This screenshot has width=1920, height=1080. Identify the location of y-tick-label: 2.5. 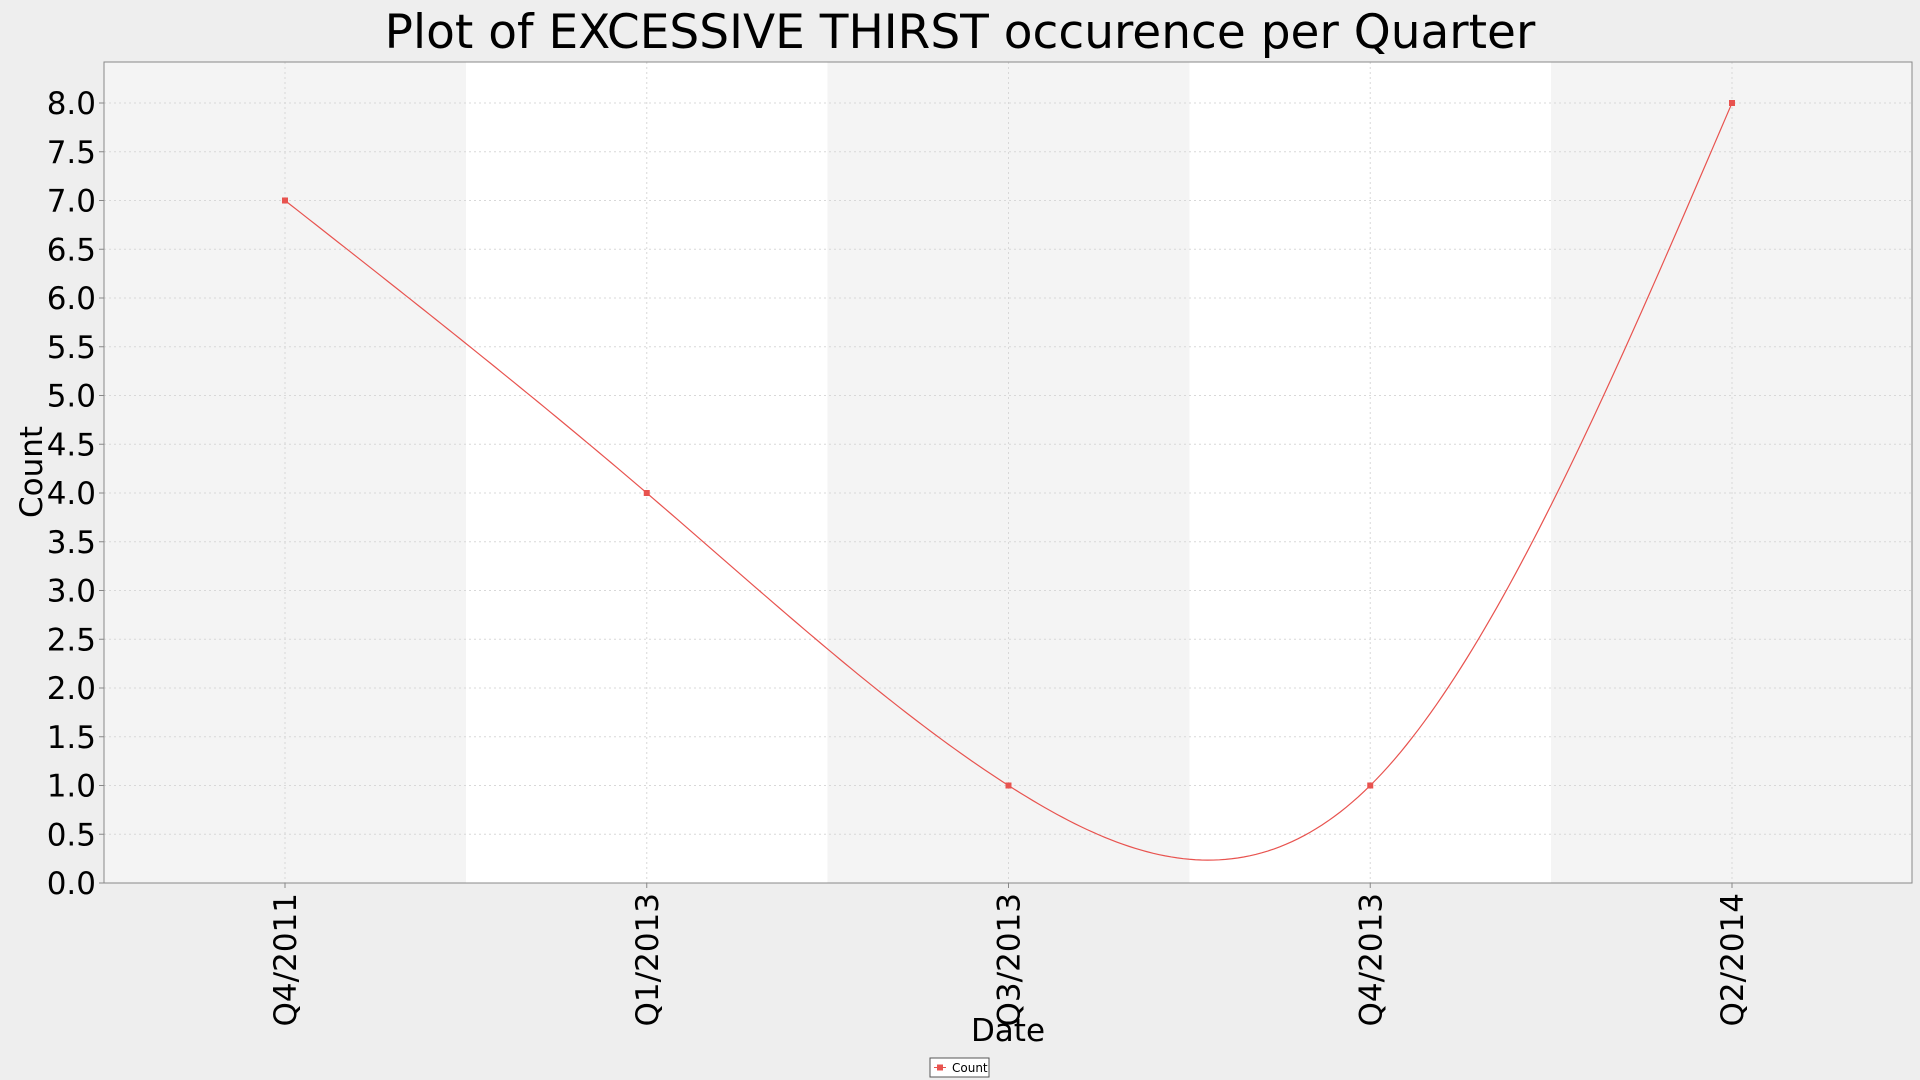
(71, 640).